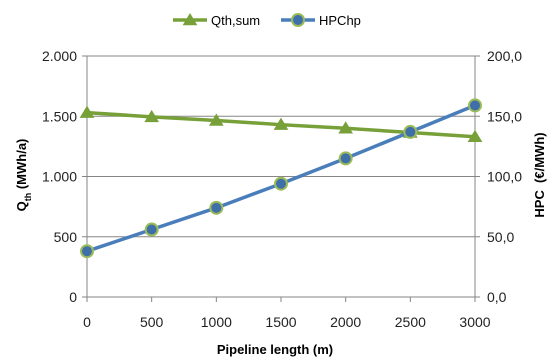 The width and height of the screenshot is (553, 360). I want to click on x-tick-label: 0, so click(87, 322).